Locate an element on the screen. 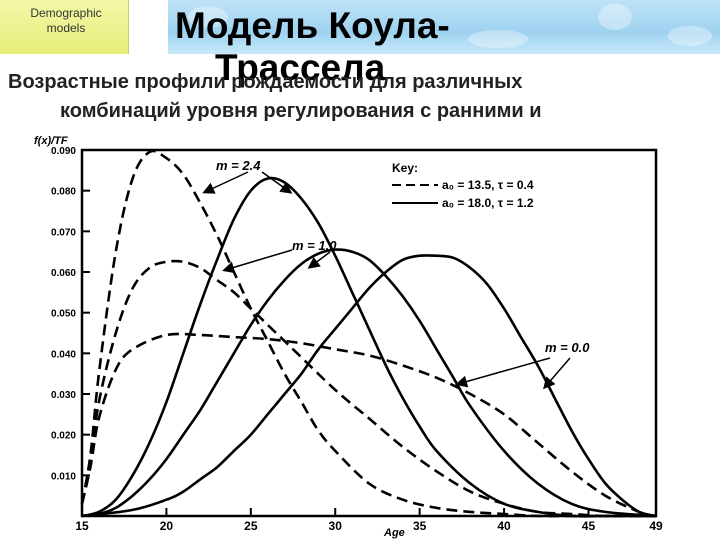 This screenshot has width=720, height=540. y-tick-label: 0.070 is located at coordinates (63, 232).